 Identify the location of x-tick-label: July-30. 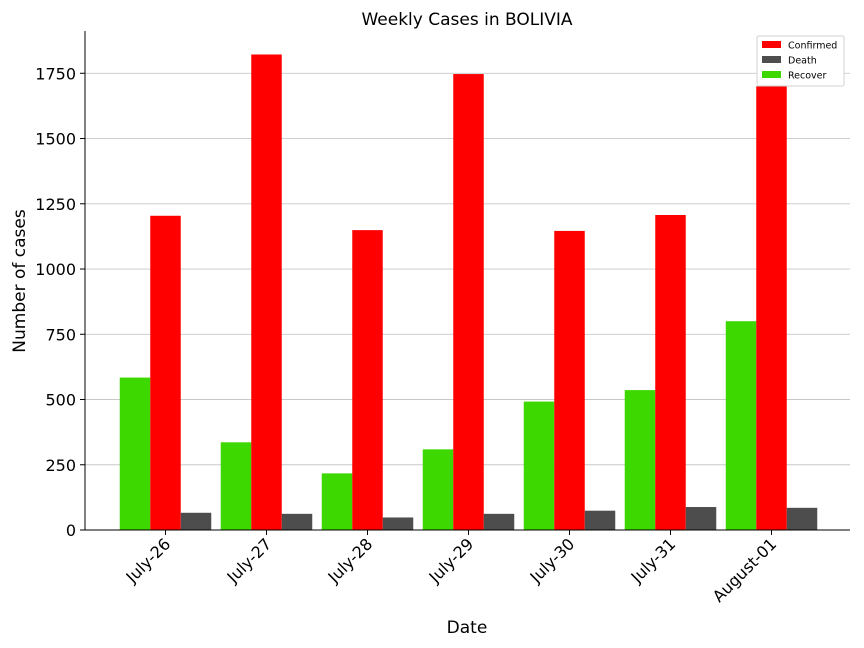
(552, 560).